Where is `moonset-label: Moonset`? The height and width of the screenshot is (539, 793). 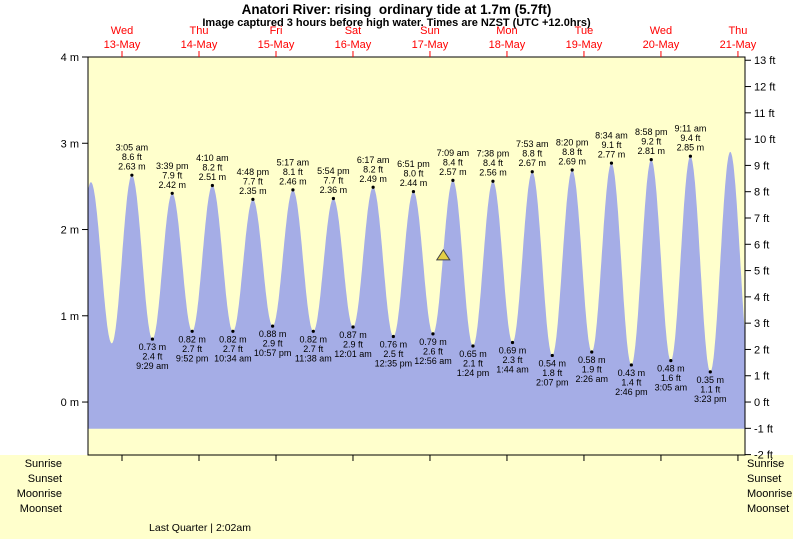 moonset-label: Moonset is located at coordinates (40, 509).